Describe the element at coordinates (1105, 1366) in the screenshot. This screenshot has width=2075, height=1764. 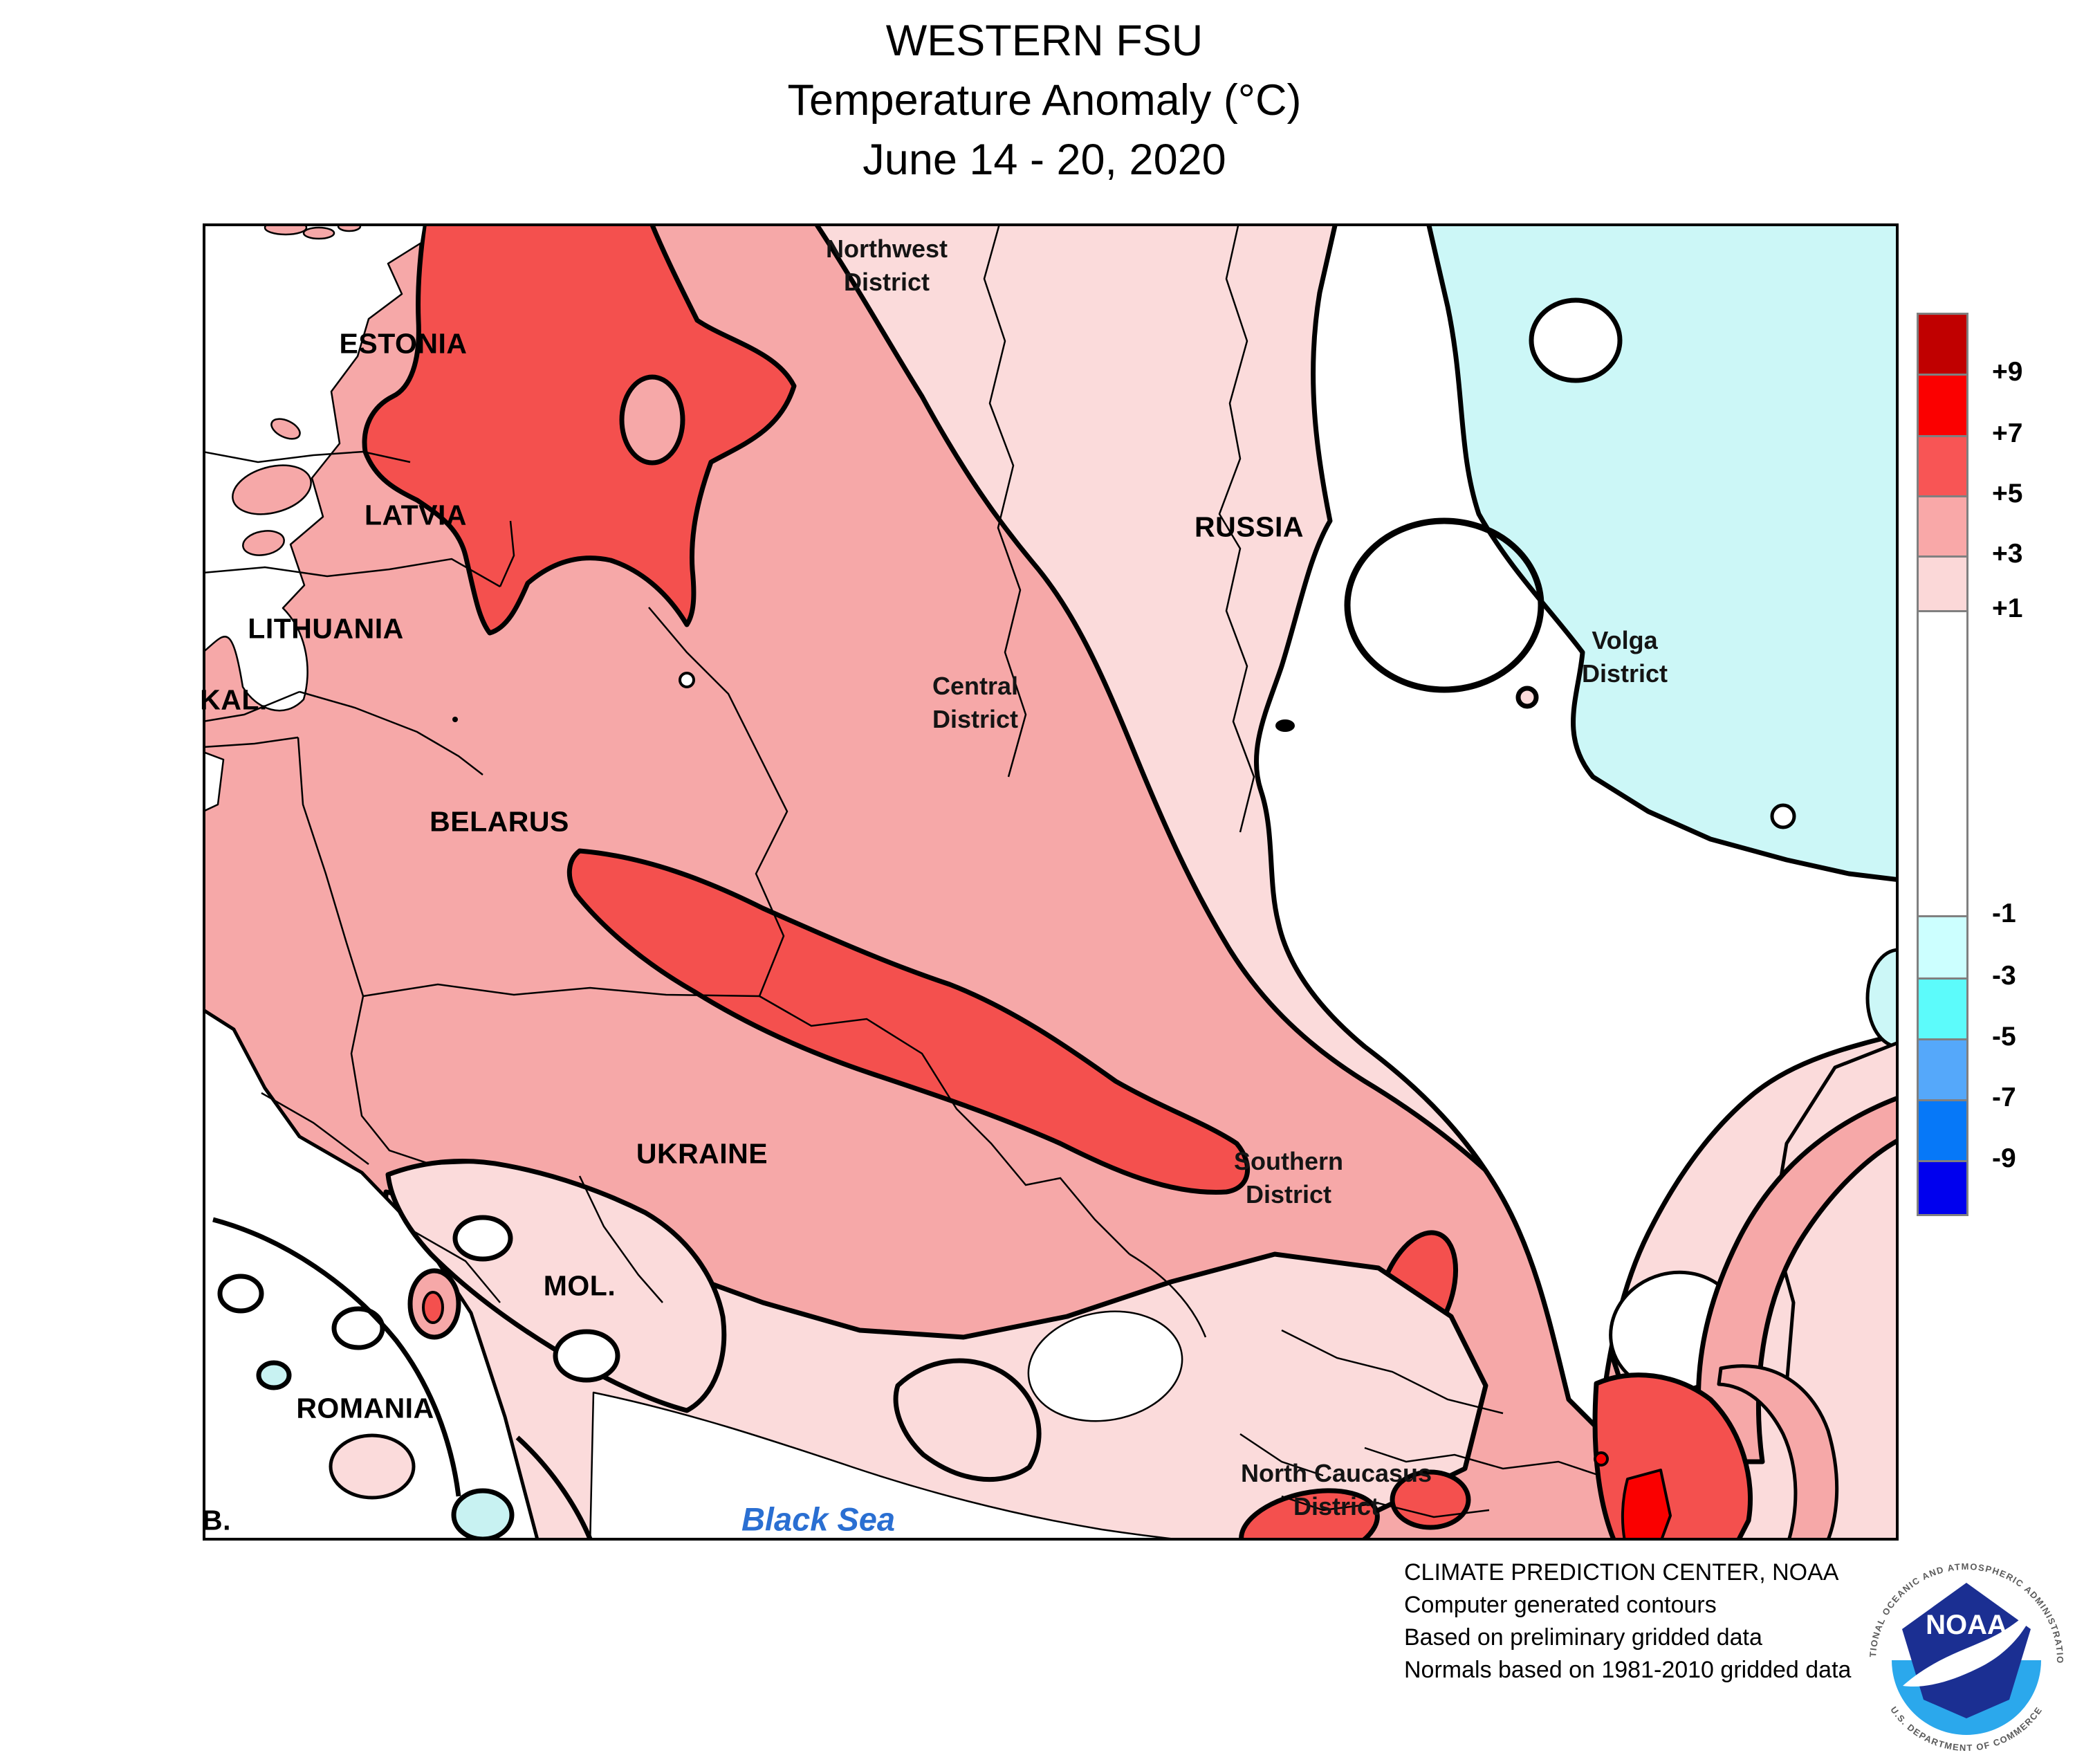
I see `azov-sea-white` at that location.